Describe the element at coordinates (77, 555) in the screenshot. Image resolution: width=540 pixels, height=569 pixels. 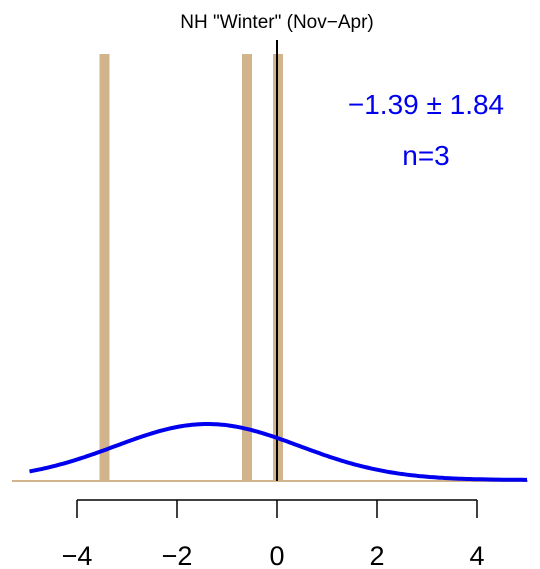
I see `x-tick-label: −4` at that location.